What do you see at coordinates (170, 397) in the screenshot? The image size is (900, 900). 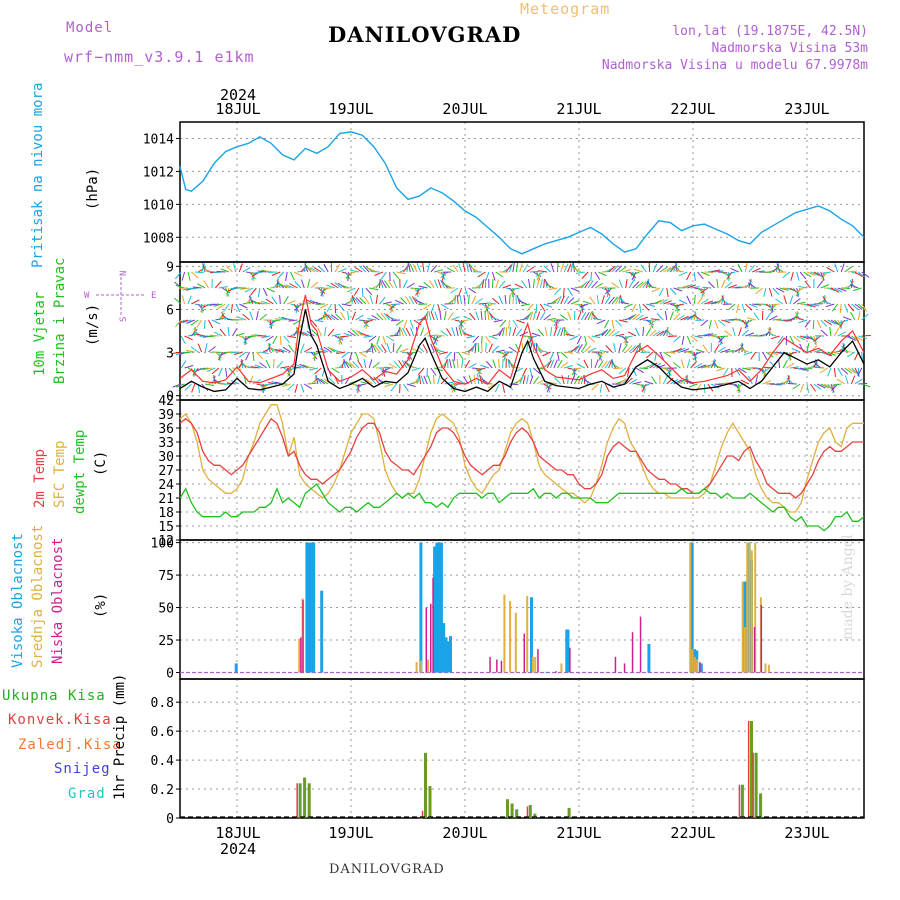 I see `y-tick-label: 0` at bounding box center [170, 397].